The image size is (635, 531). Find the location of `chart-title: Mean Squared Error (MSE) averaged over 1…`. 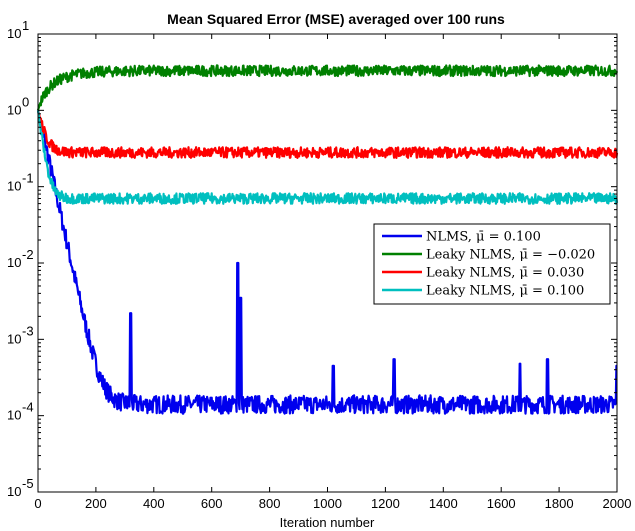

chart-title: Mean Squared Error (MSE) averaged over 1… is located at coordinates (336, 19).